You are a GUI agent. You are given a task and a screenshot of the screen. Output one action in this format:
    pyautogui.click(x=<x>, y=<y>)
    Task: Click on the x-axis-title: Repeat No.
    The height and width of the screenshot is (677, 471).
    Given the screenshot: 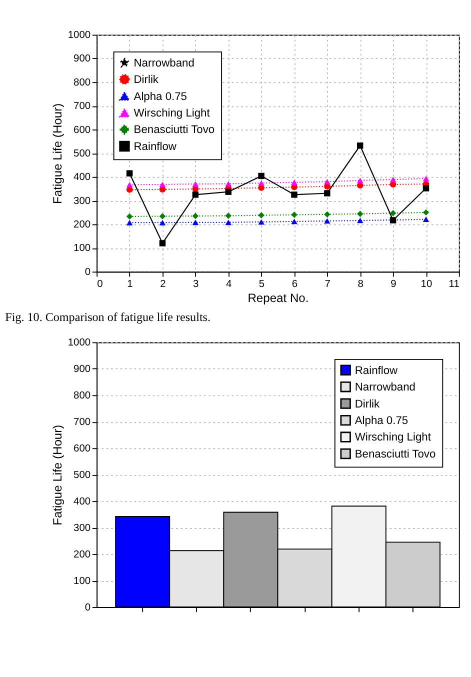 What is the action you would take?
    pyautogui.click(x=278, y=297)
    